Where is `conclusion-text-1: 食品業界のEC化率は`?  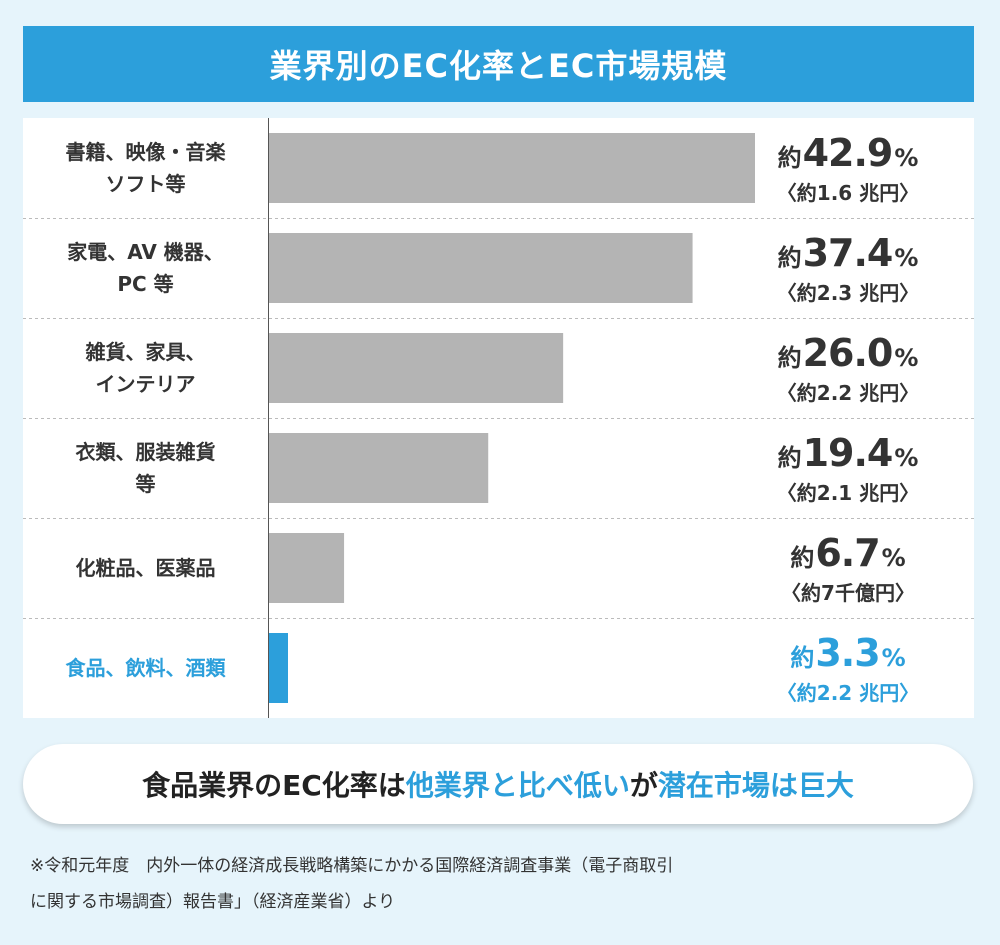
conclusion-text-1: 食品業界のEC化率は is located at coordinates (274, 785).